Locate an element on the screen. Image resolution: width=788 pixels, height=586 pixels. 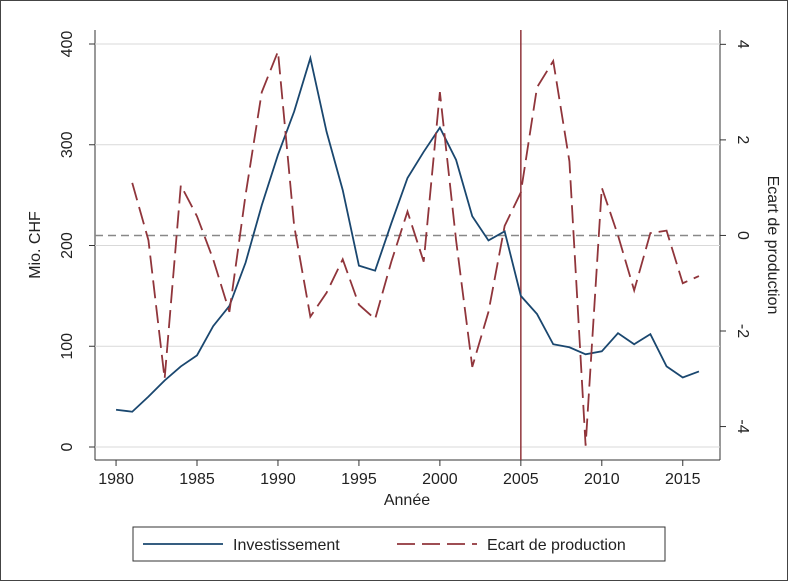
x-tick-label: 2000 is located at coordinates (440, 479).